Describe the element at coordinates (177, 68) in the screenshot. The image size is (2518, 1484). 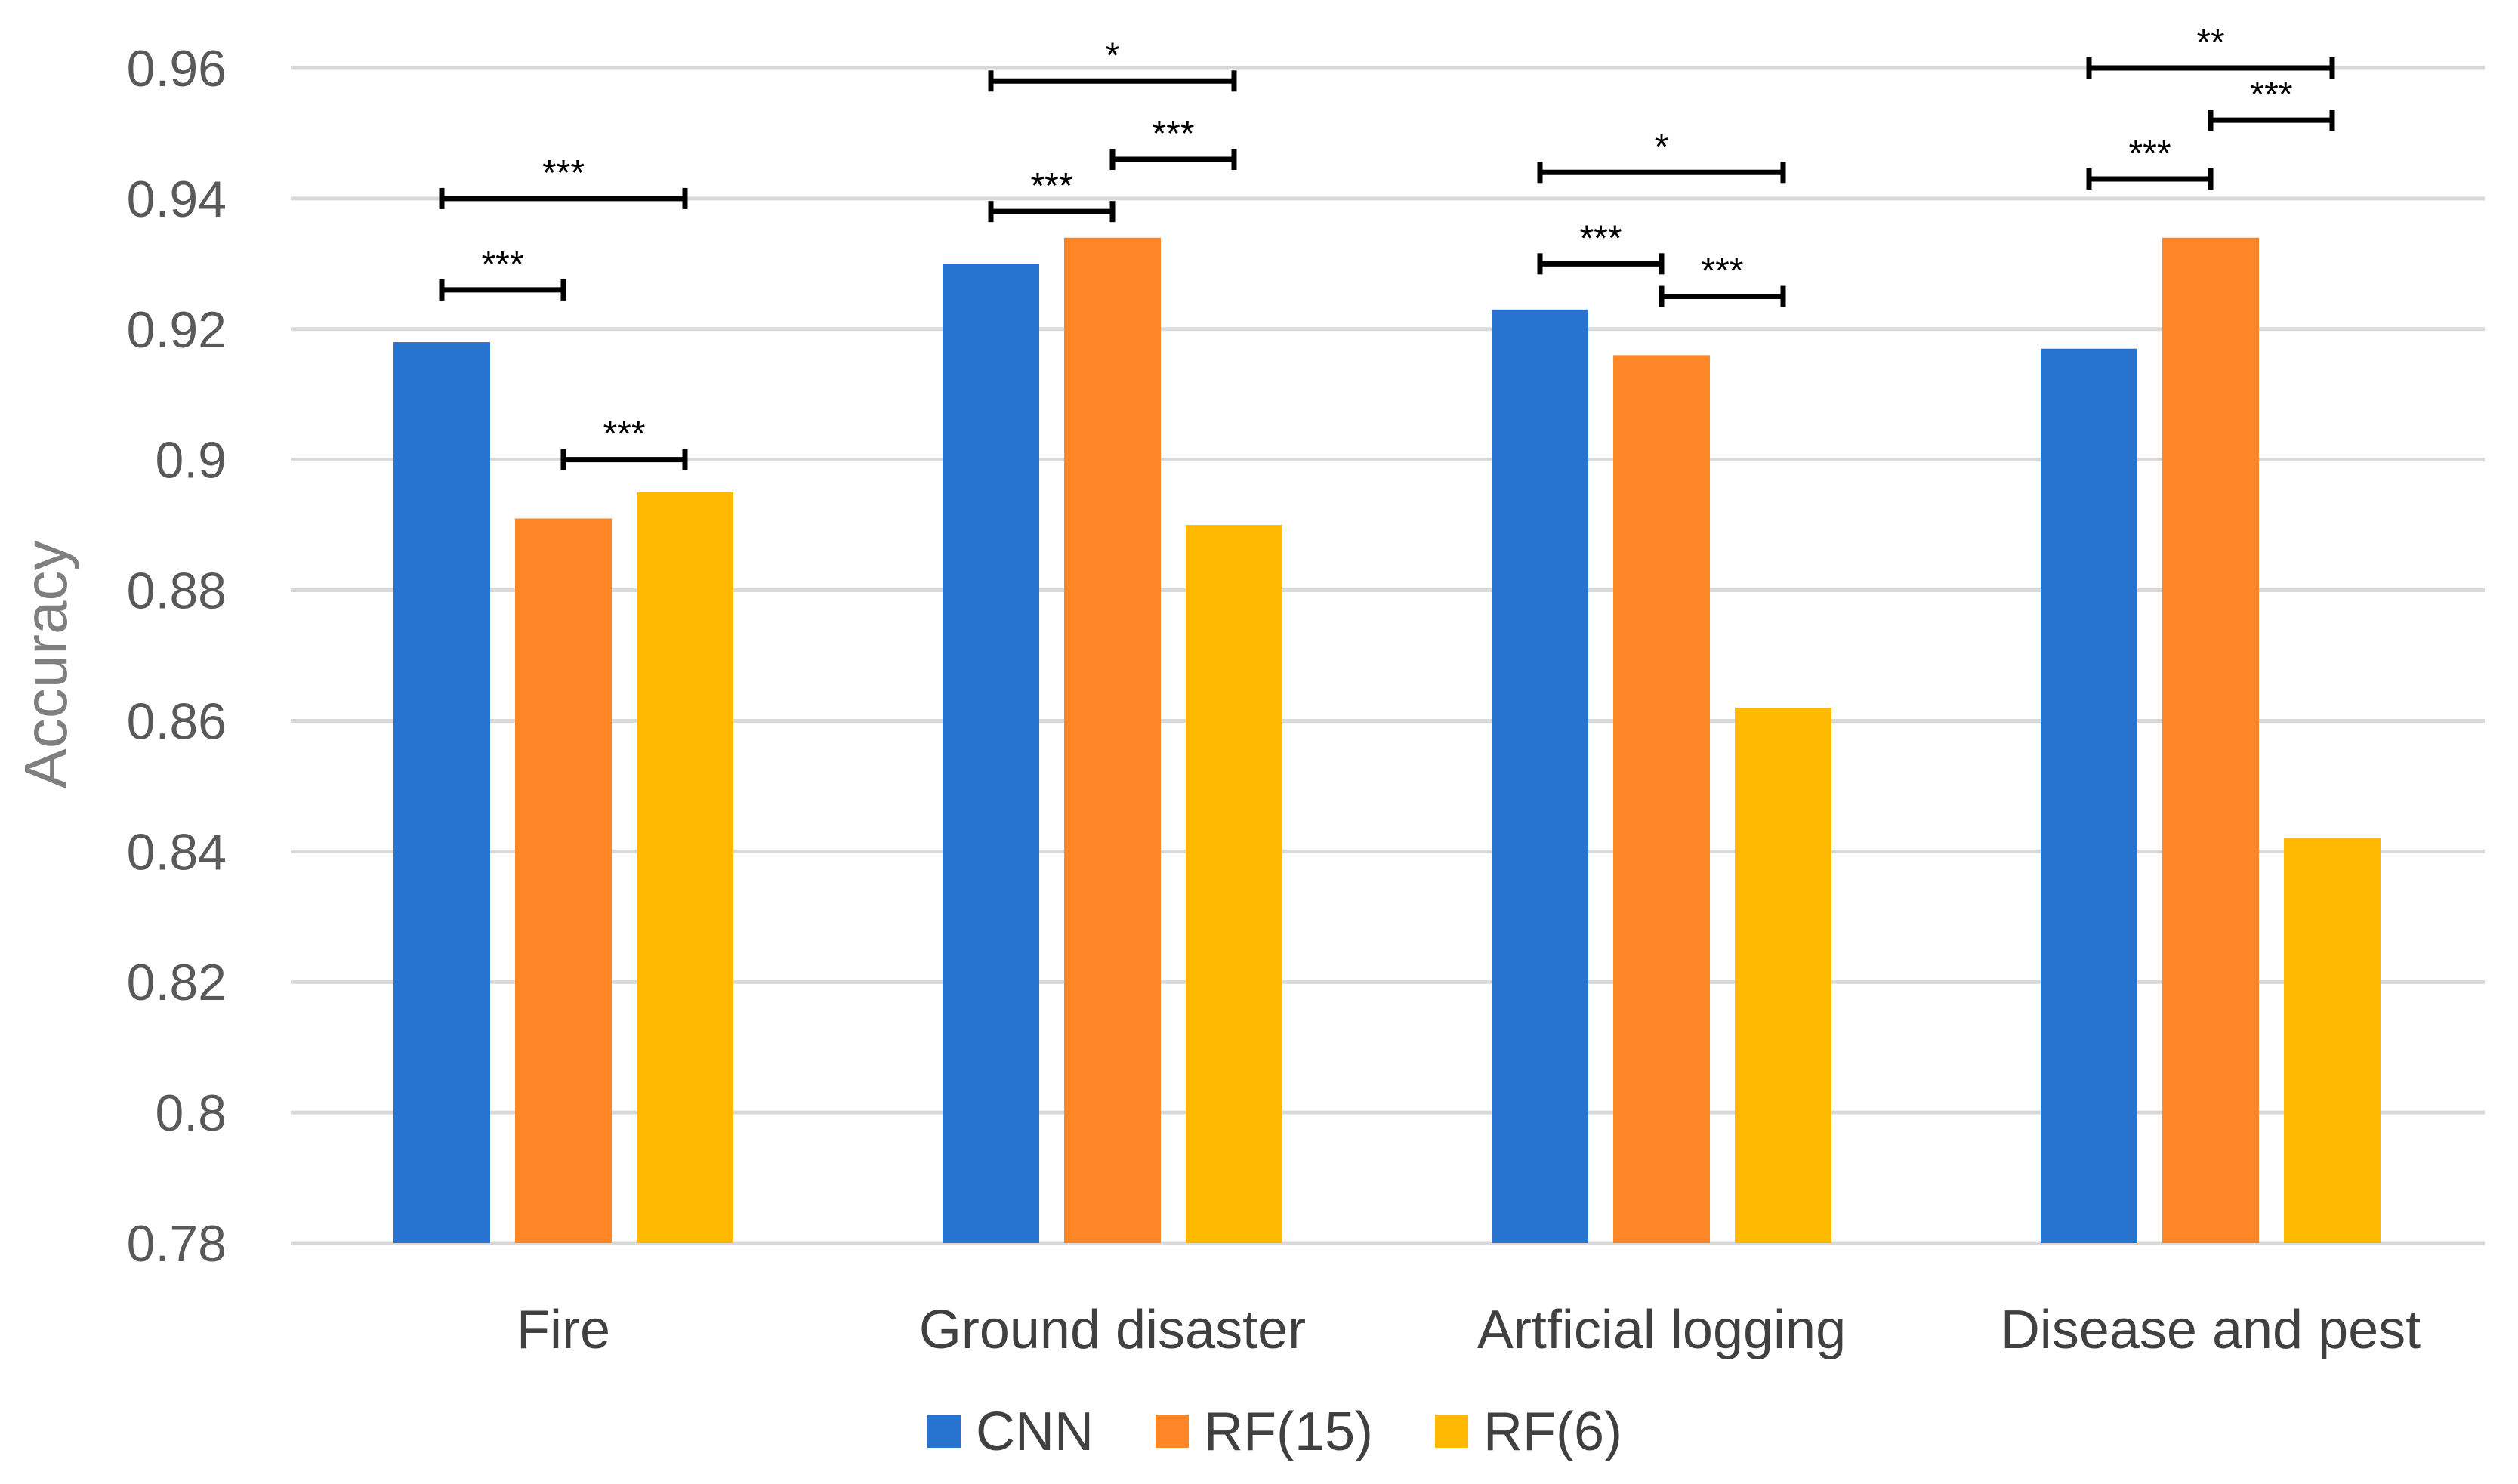
I see `y-tick-label-9: 0.96` at that location.